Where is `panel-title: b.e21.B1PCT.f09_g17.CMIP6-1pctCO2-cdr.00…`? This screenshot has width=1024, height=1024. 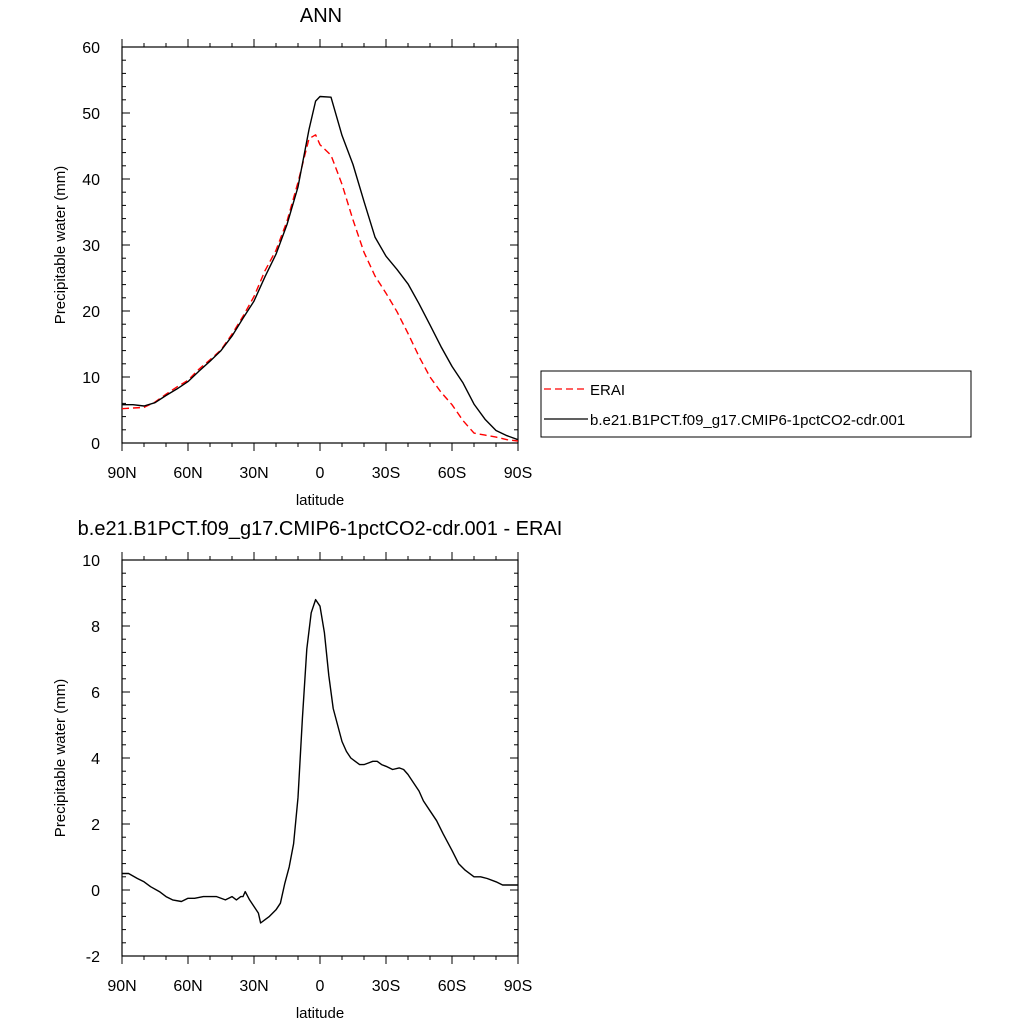 panel-title: b.e21.B1PCT.f09_g17.CMIP6-1pctCO2-cdr.00… is located at coordinates (320, 529).